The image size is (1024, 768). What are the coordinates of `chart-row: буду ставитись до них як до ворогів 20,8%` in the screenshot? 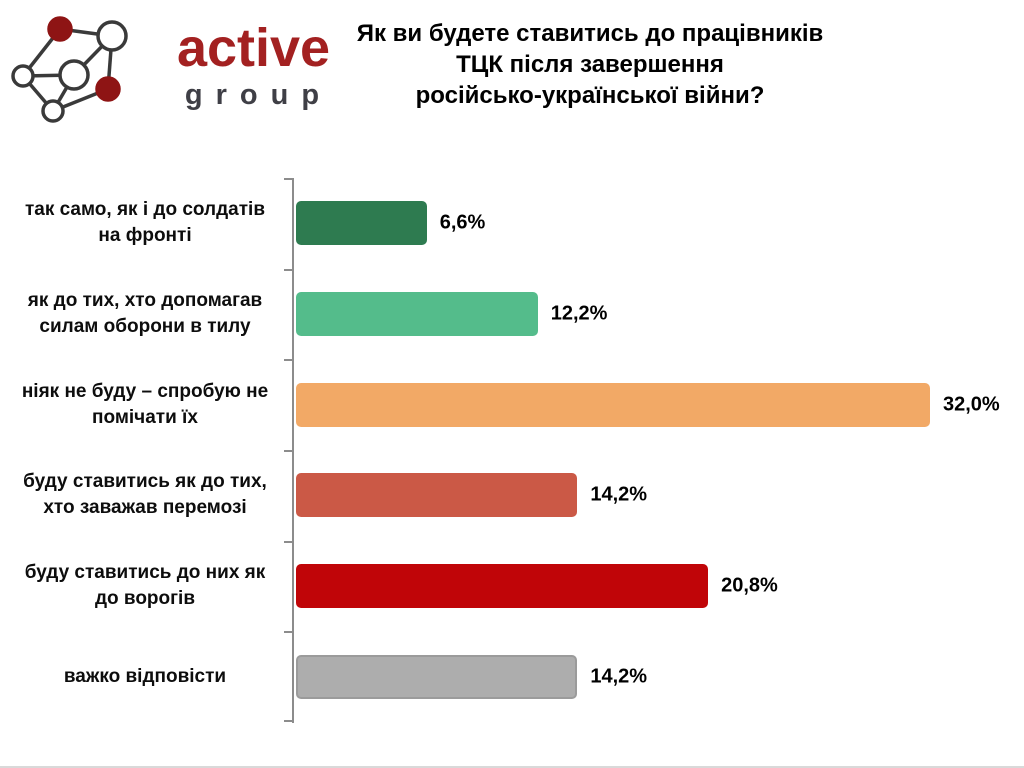 It's located at (512, 586).